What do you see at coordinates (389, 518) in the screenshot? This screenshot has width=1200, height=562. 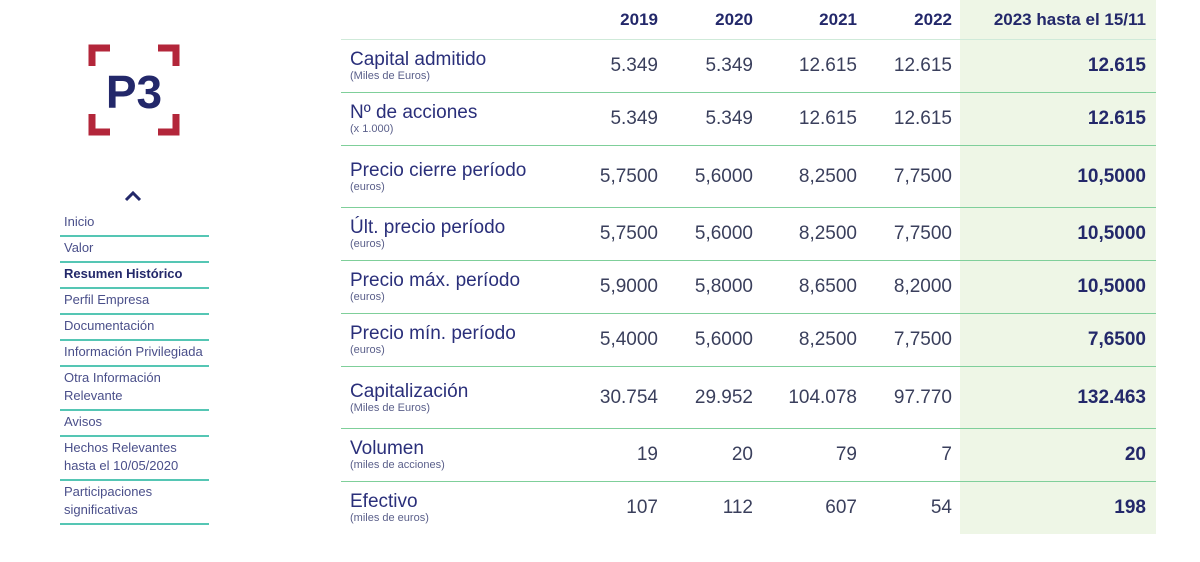 I see `row-unit: (miles de euros)` at bounding box center [389, 518].